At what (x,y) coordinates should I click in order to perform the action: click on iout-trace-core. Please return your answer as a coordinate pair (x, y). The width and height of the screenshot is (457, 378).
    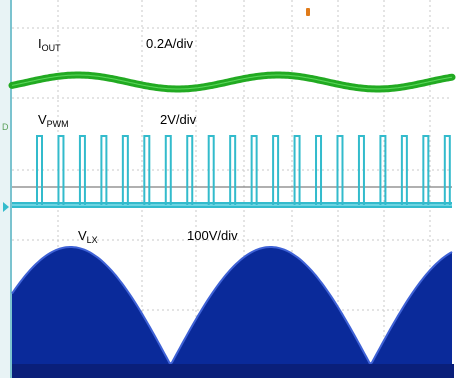
    Looking at the image, I should click on (232, 82).